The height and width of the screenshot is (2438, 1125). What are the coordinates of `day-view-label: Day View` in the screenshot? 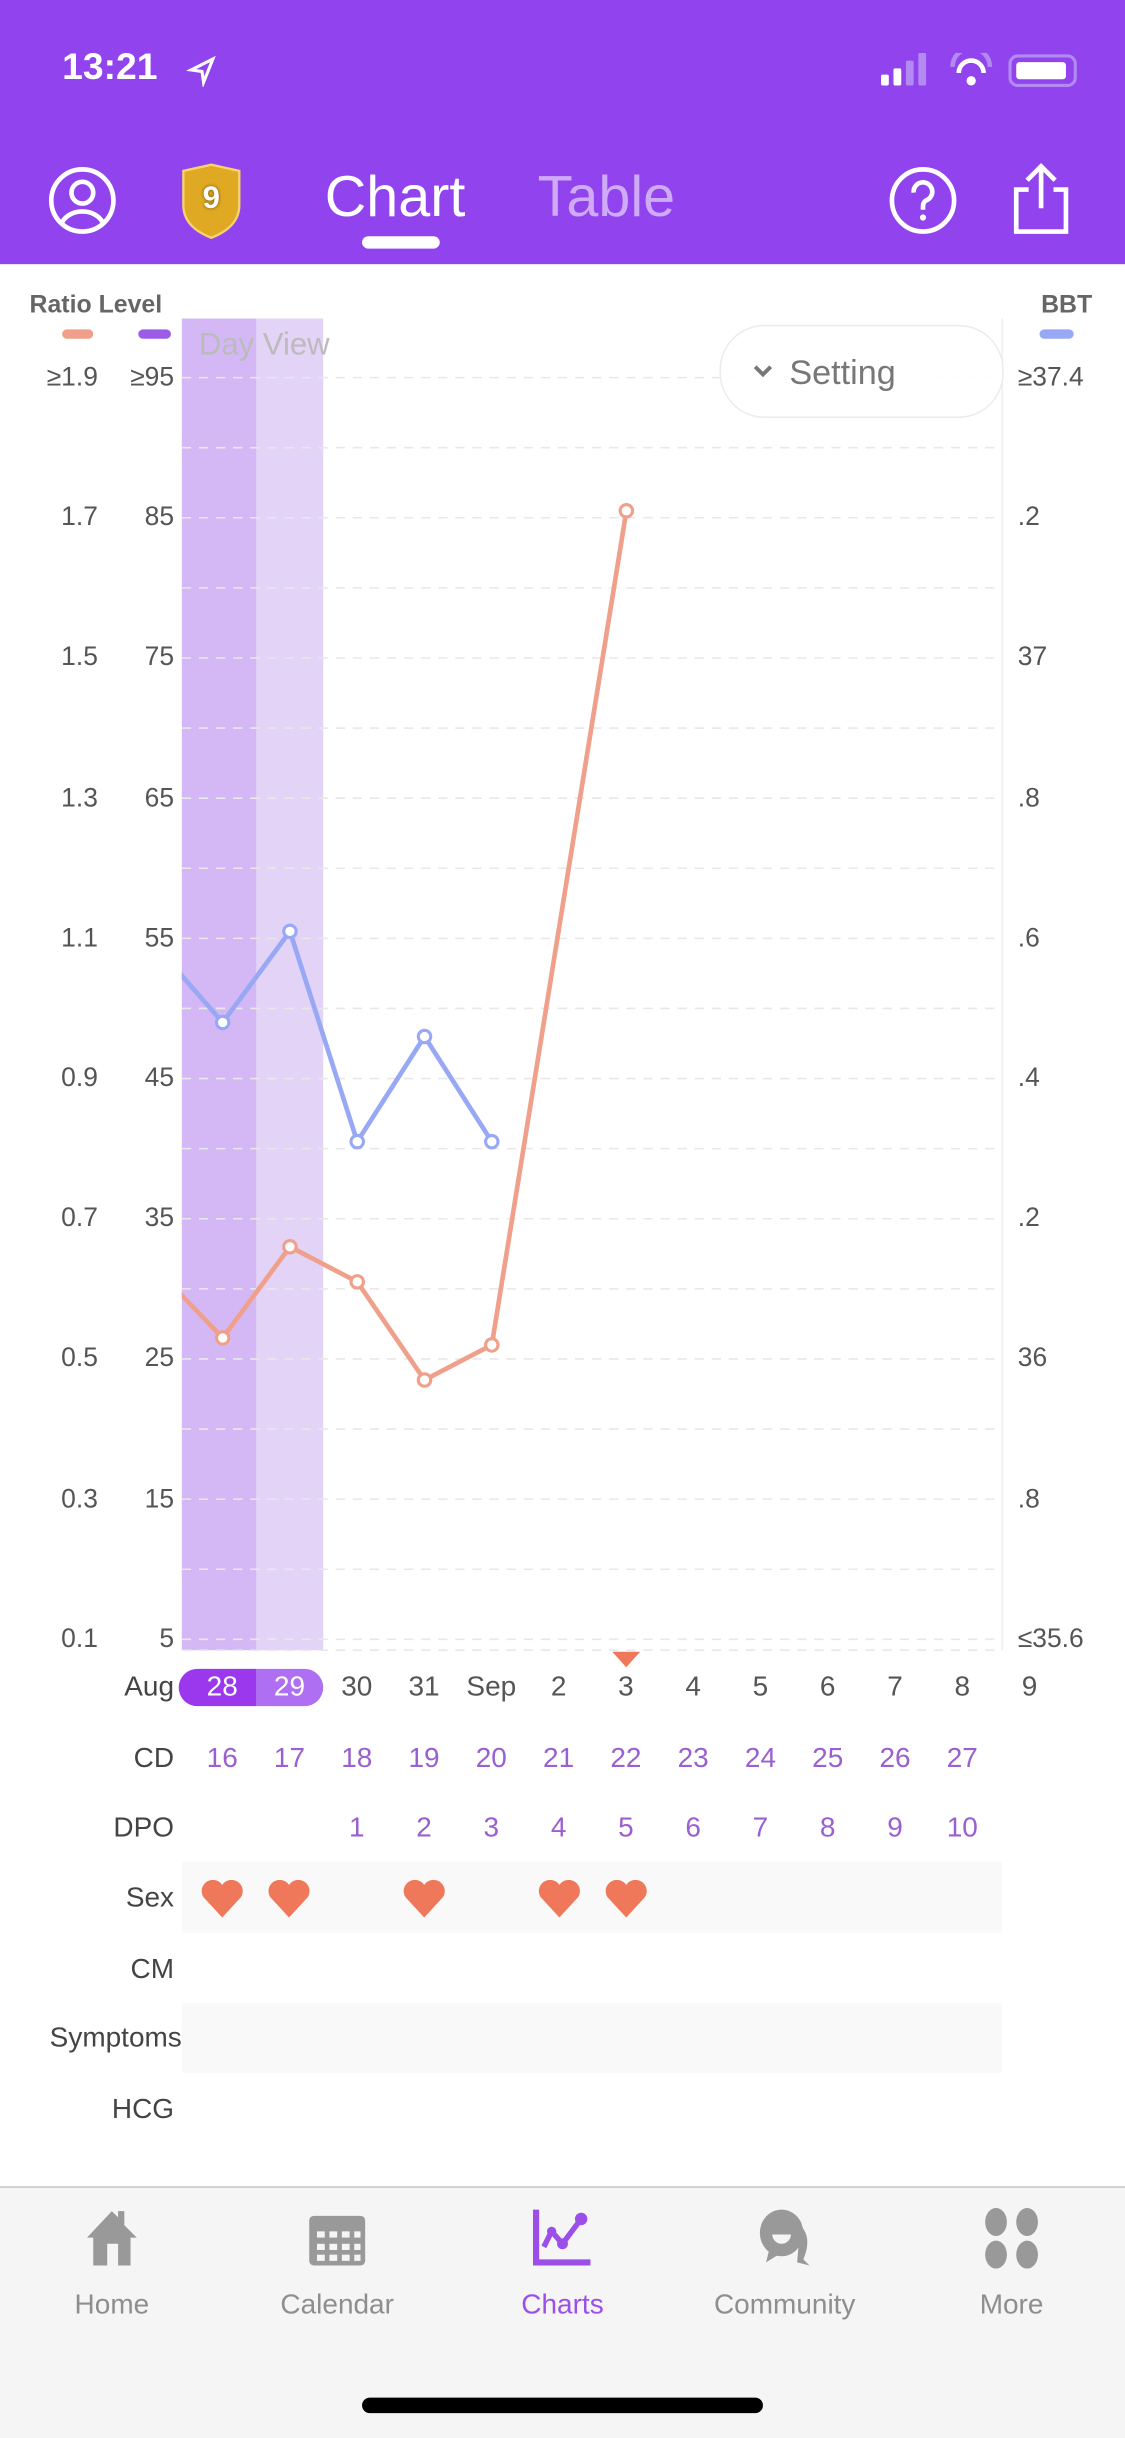 It's located at (264, 345).